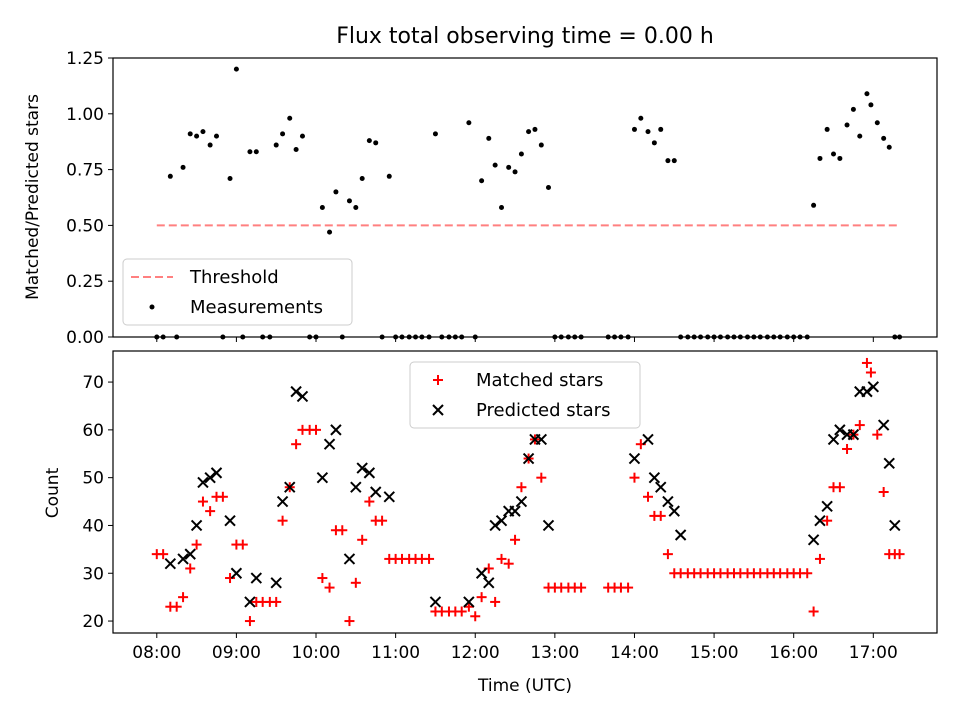 This screenshot has height=720, width=960. Describe the element at coordinates (237, 292) in the screenshot. I see `top-legend: Threshold Measurements` at that location.